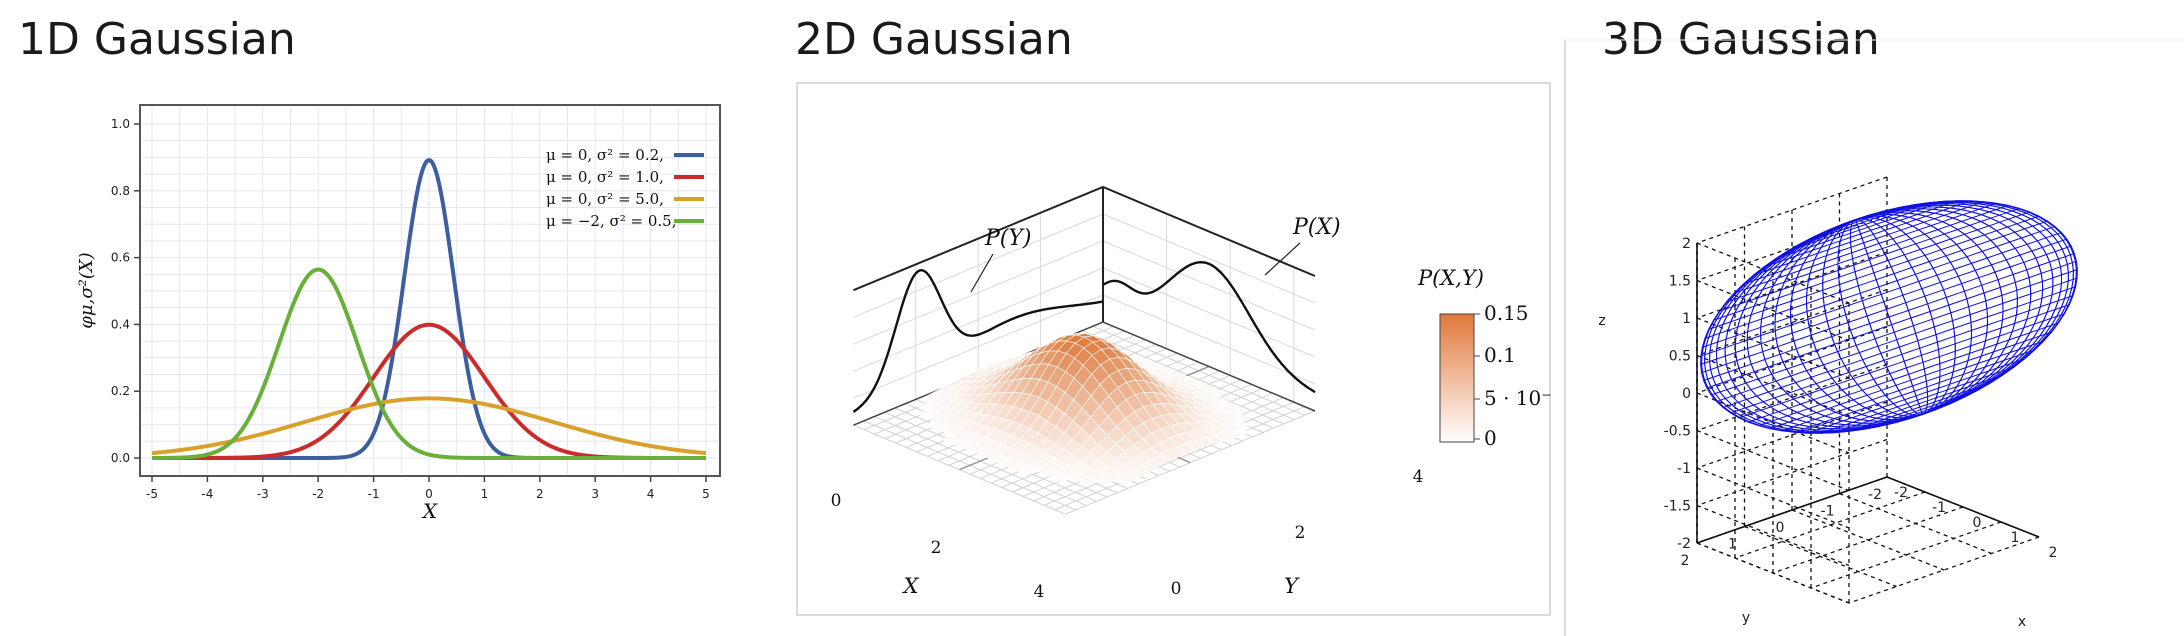 This screenshot has width=2184, height=636. What do you see at coordinates (1490, 438) in the screenshot?
I see `colorbar-tick-label: 0` at bounding box center [1490, 438].